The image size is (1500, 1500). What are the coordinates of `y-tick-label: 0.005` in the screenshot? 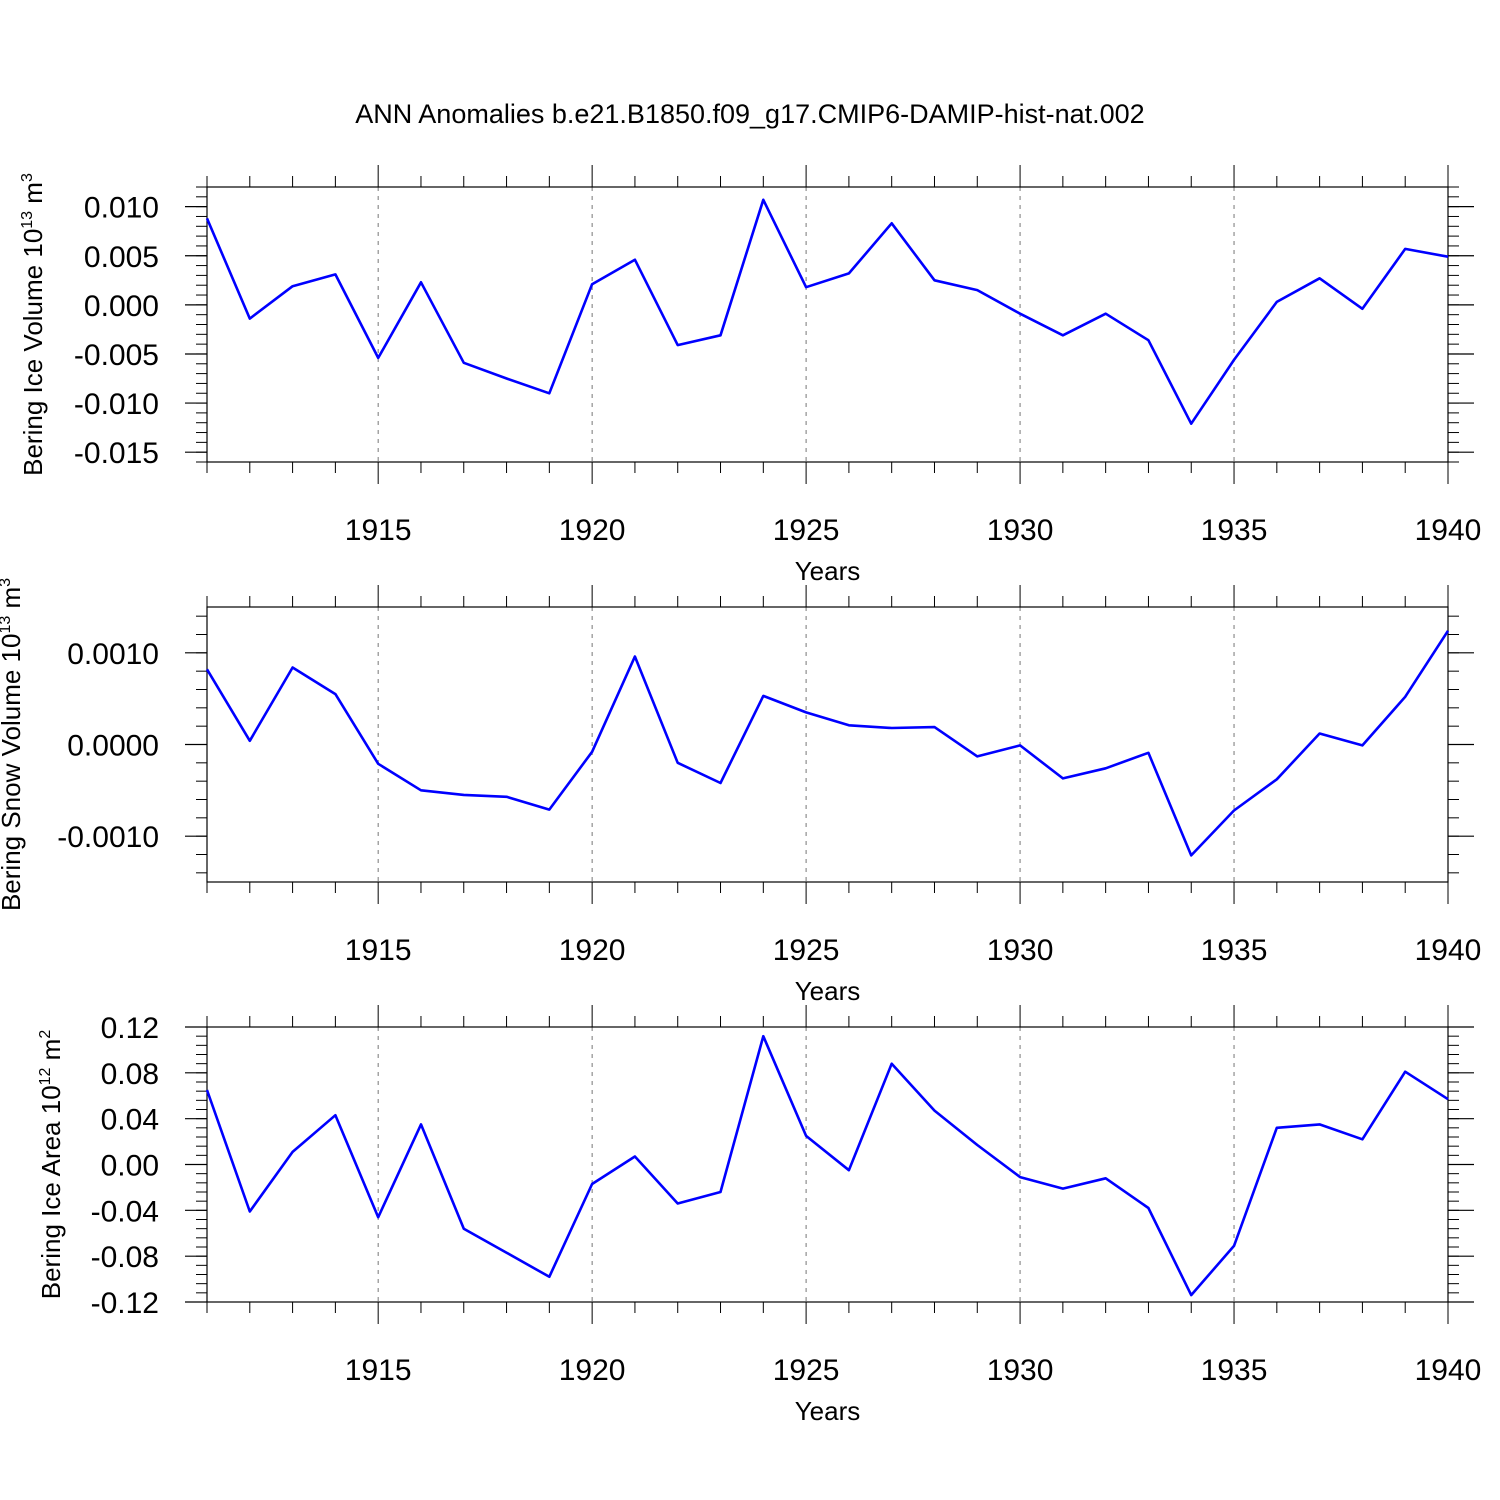 It's located at (121, 257).